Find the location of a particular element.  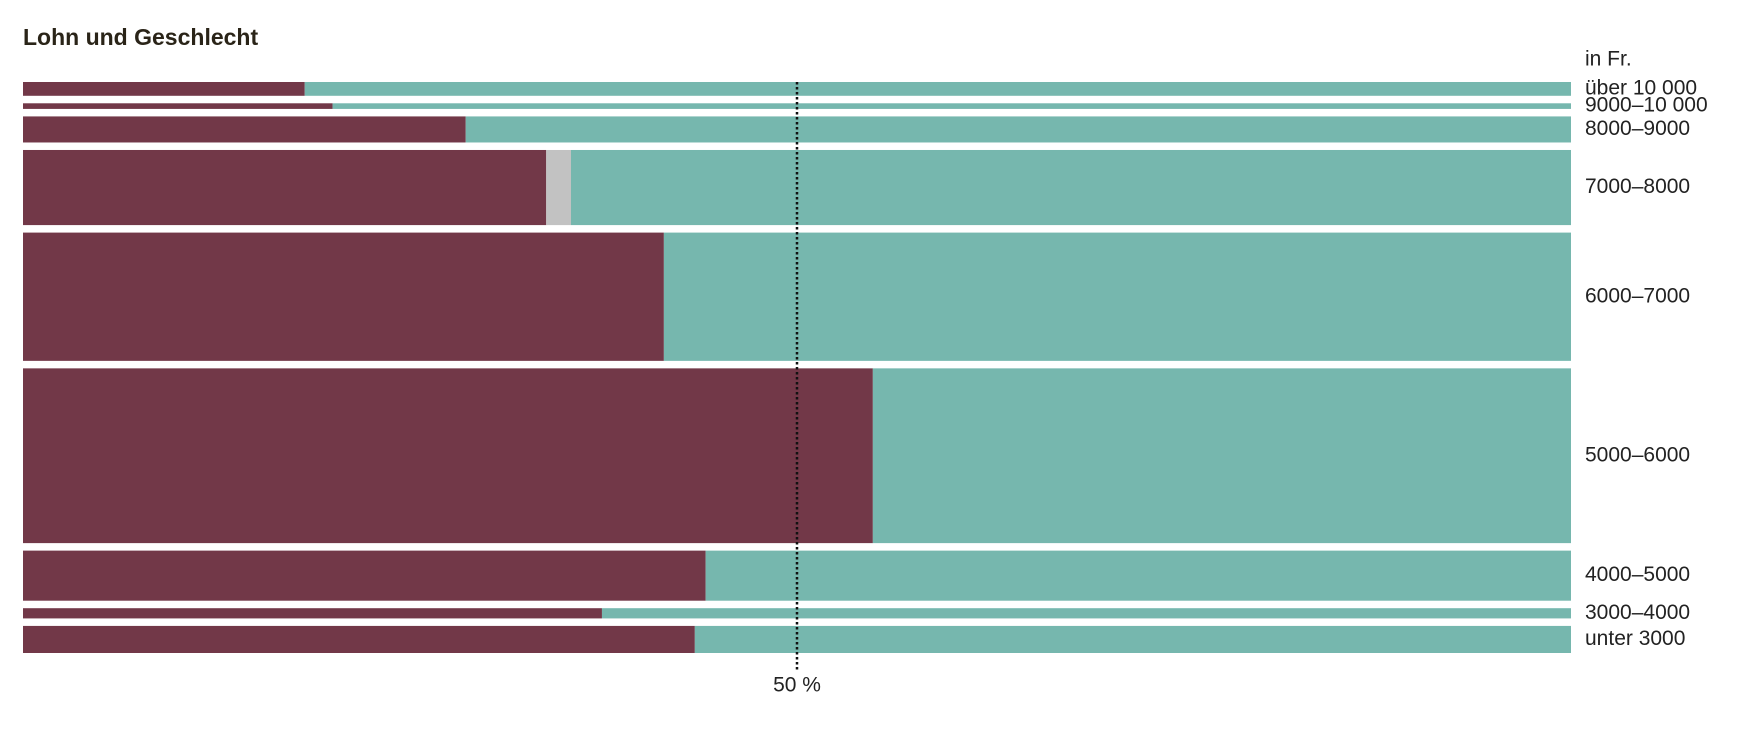

row-label: 4000–5000 is located at coordinates (1637, 574).